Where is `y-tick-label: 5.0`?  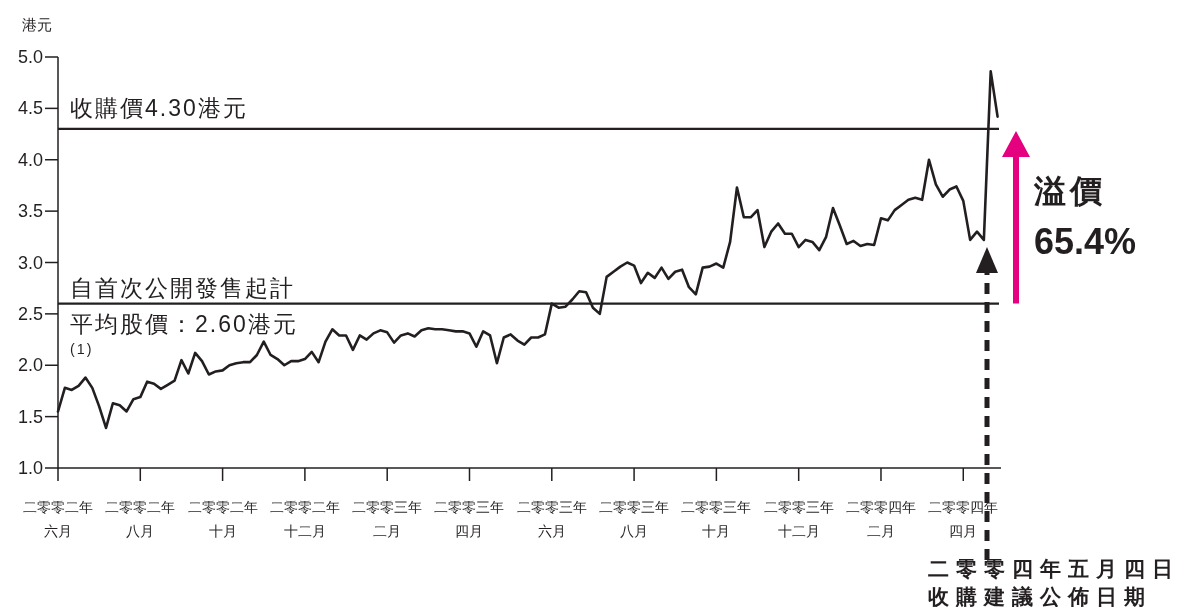 y-tick-label: 5.0 is located at coordinates (30, 57).